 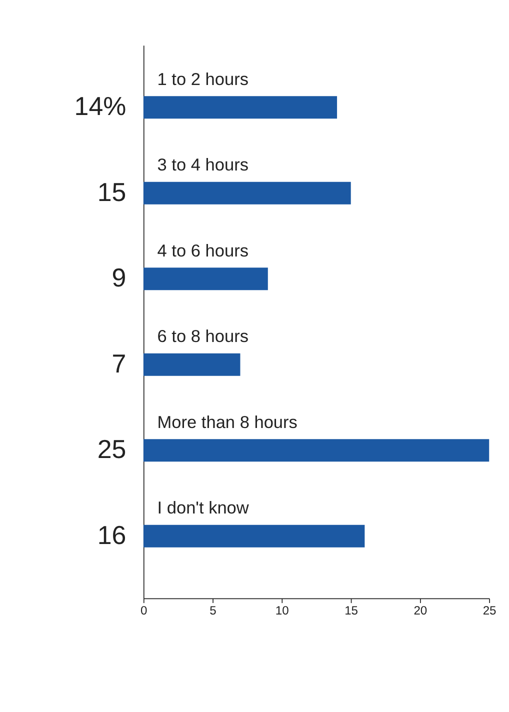 I want to click on x-tick-label: 20, so click(x=421, y=610).